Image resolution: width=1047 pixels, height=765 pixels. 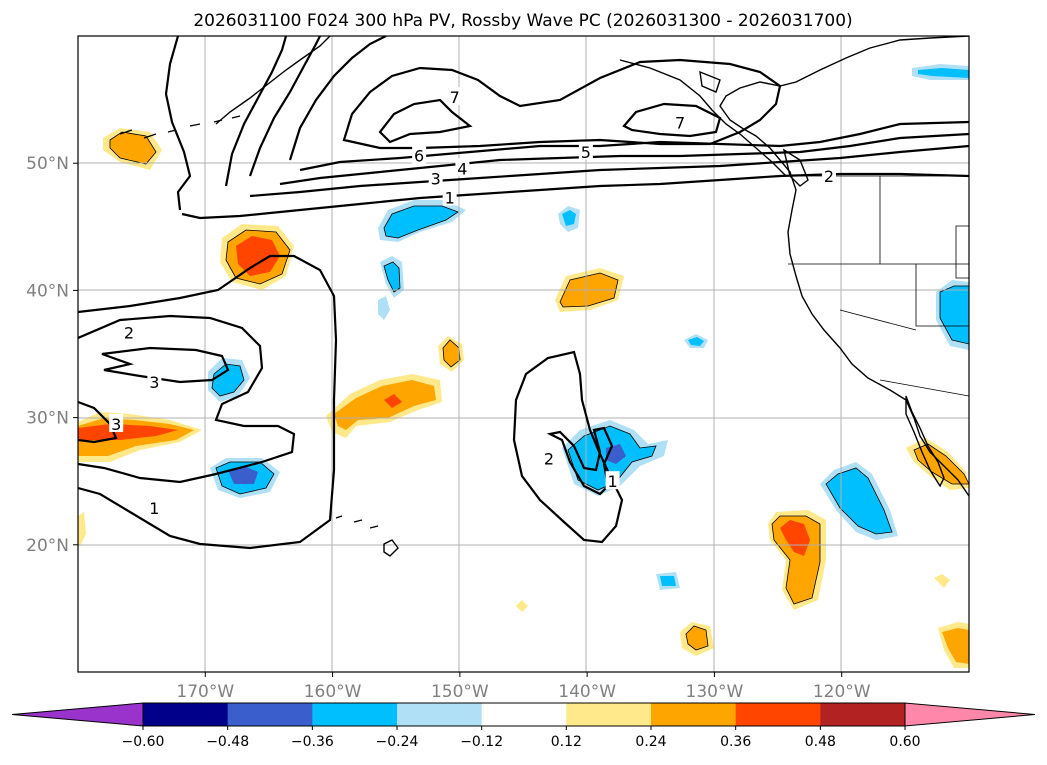 What do you see at coordinates (842, 692) in the screenshot?
I see `x-tick-label: 120°W` at bounding box center [842, 692].